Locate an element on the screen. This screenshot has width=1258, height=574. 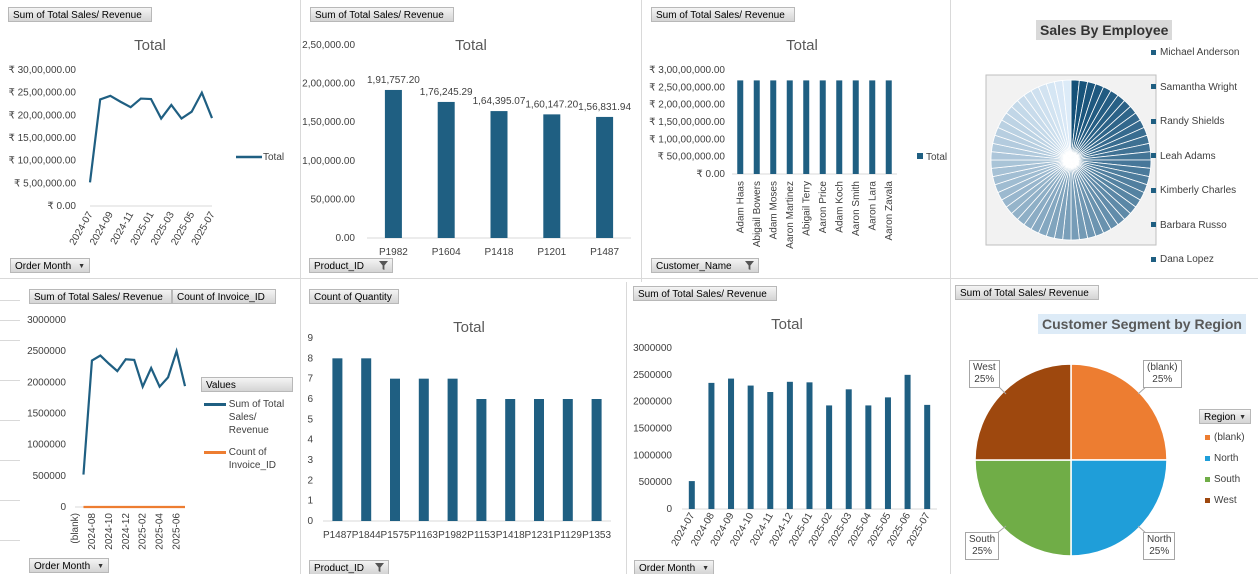
x-tick-label: Aaron Zavala is located at coordinates (889, 211).